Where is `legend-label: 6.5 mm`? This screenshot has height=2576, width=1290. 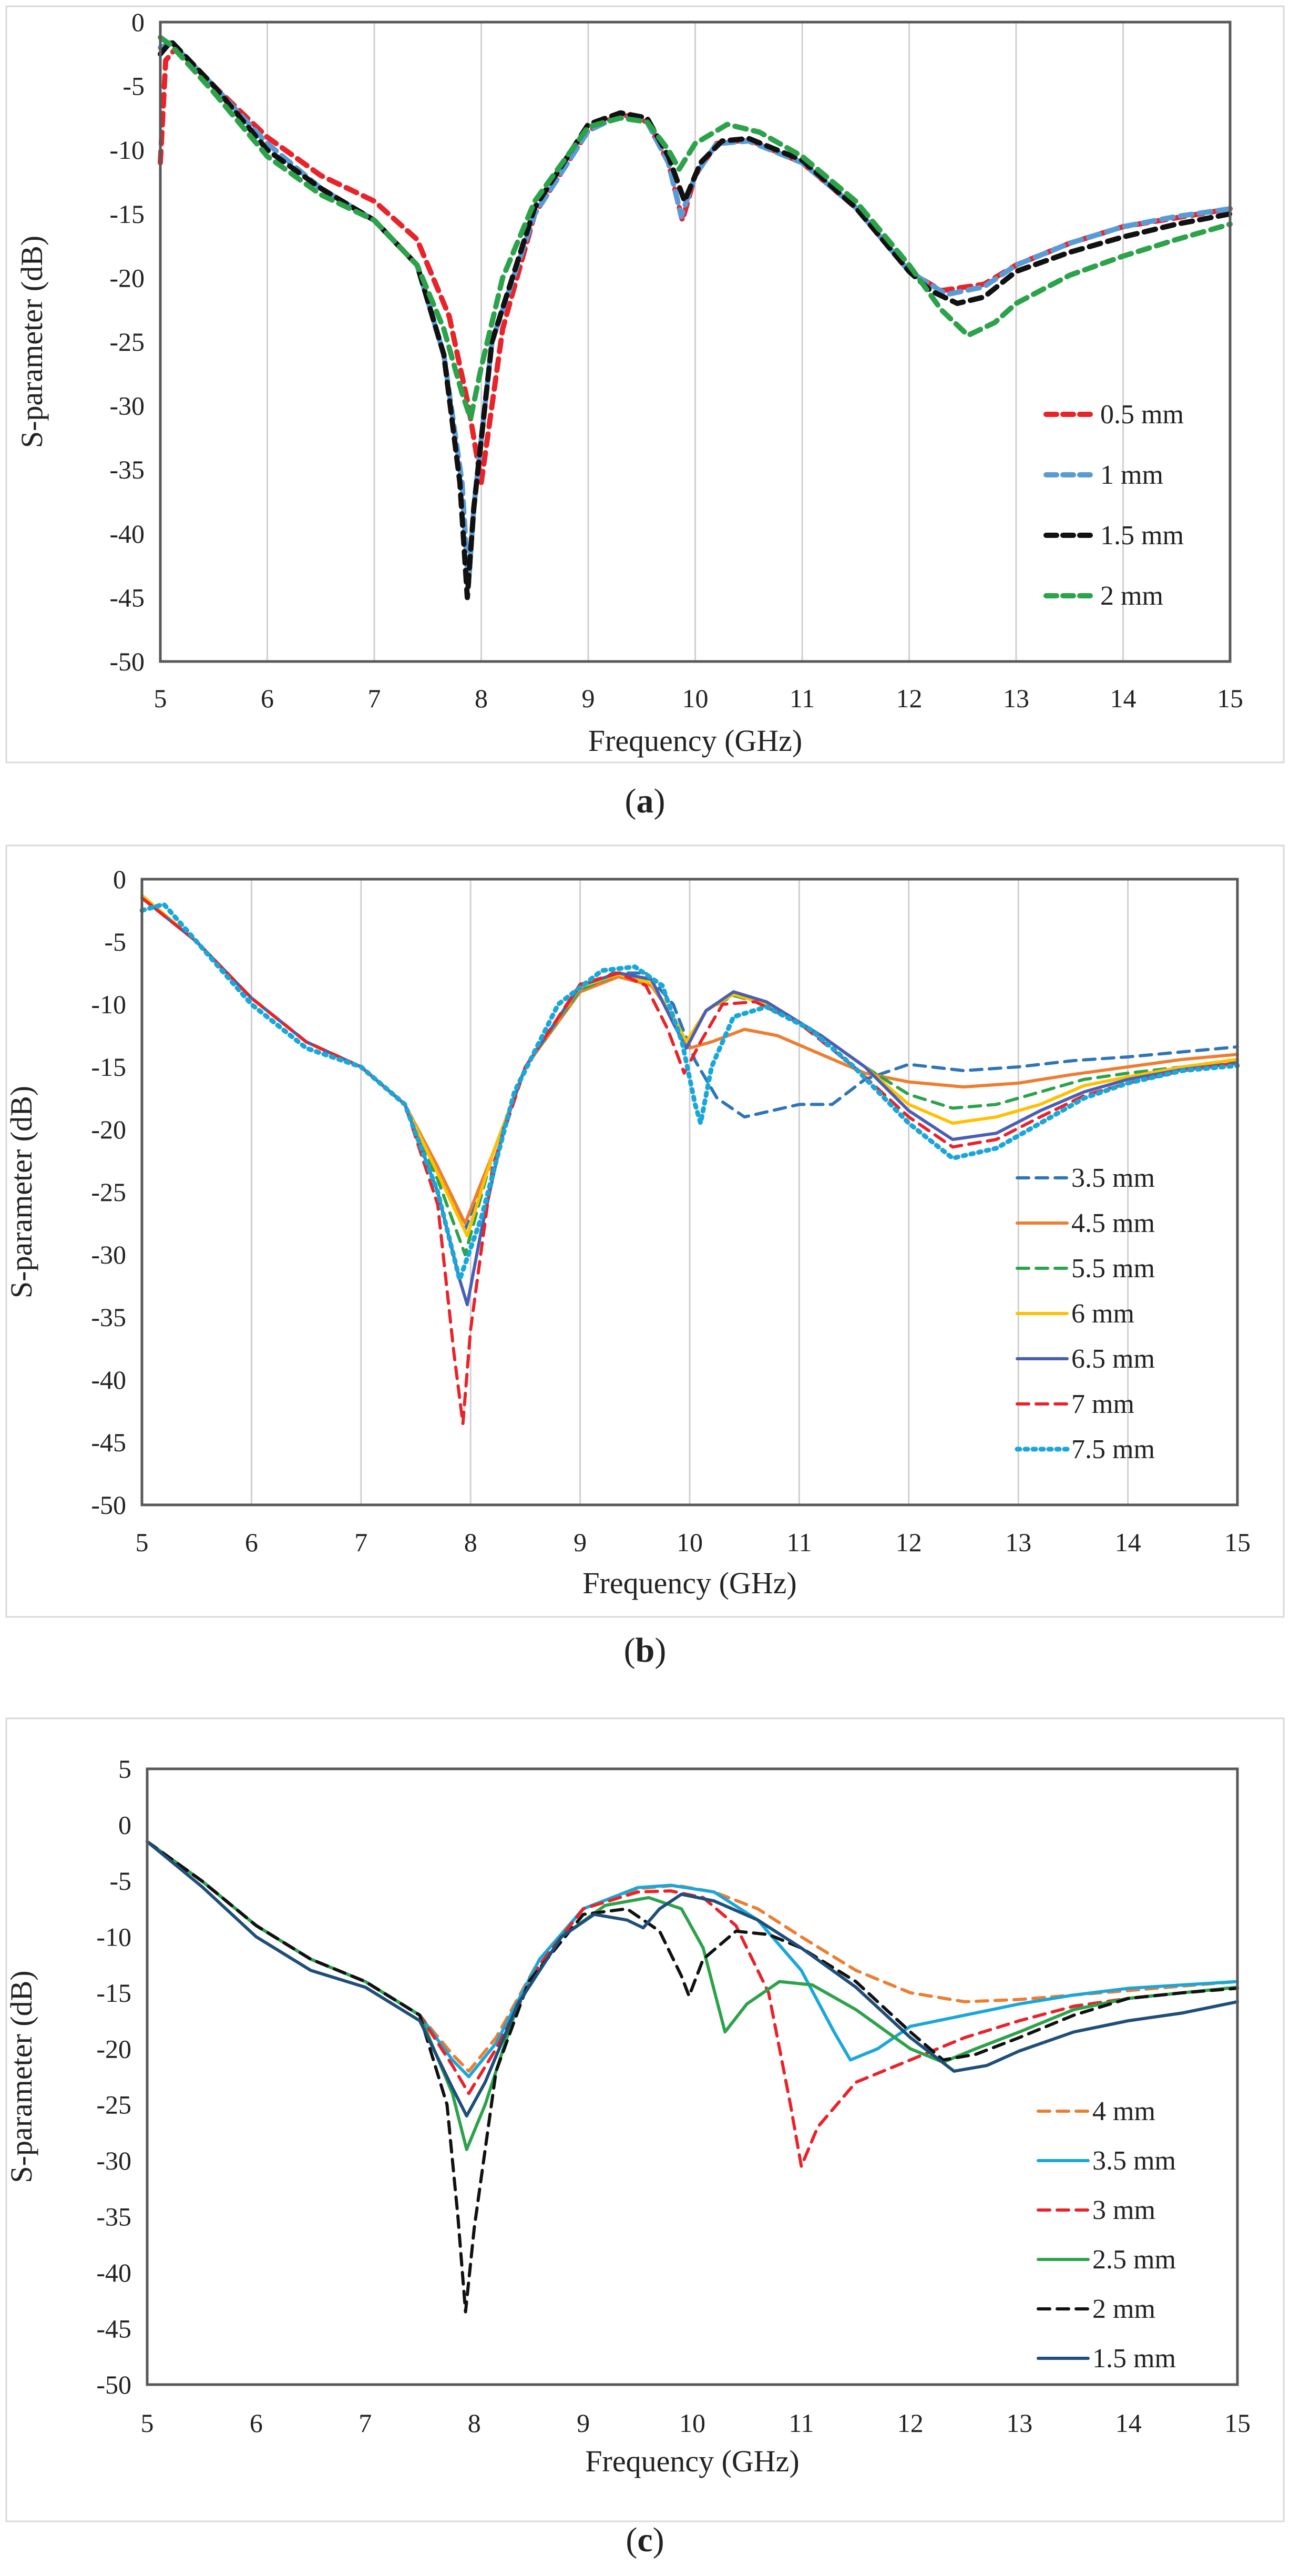 legend-label: 6.5 mm is located at coordinates (1113, 1359).